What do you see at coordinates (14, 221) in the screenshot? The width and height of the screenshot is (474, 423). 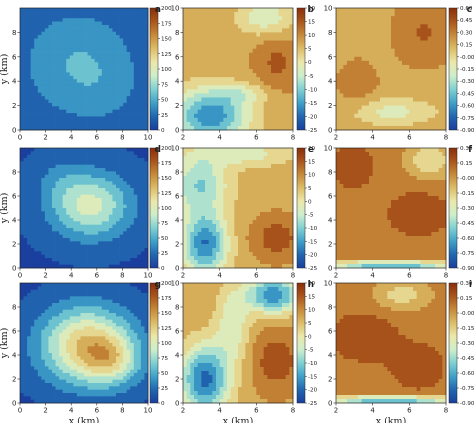 I see `y-tick-label: 4` at bounding box center [14, 221].